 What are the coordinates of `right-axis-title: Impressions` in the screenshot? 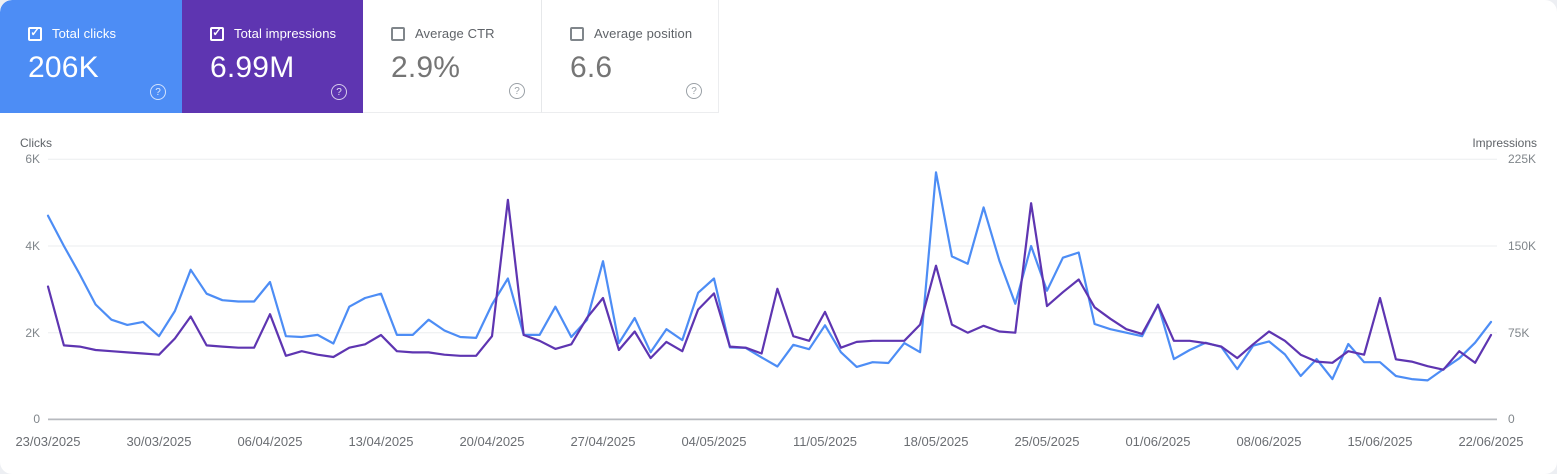 It's located at (1504, 143).